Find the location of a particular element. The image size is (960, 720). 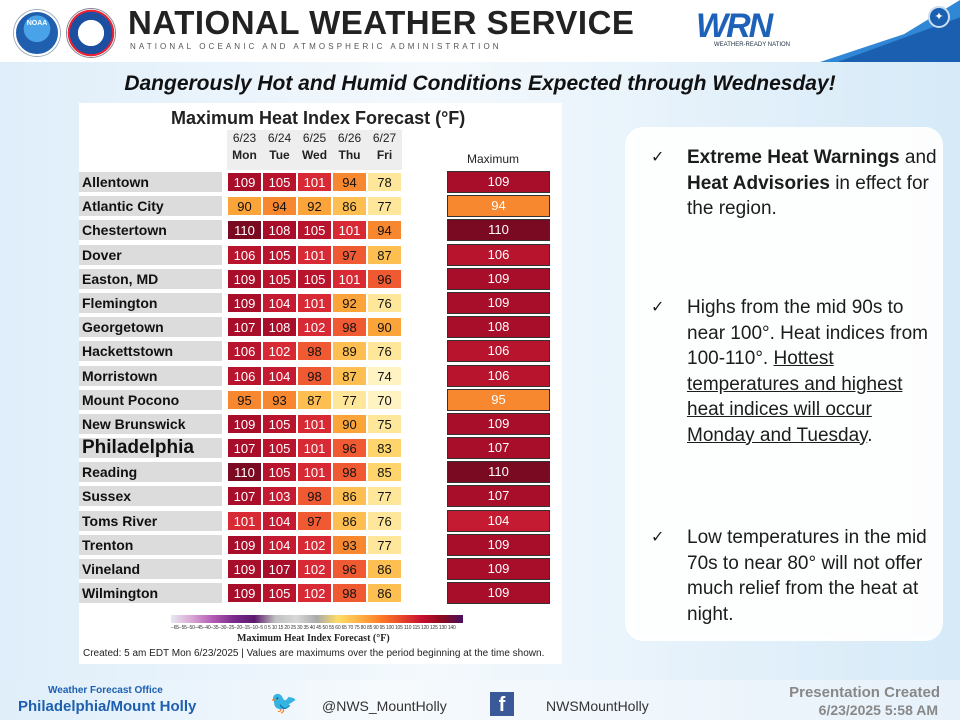

city-name: Easton, MD is located at coordinates (150, 278).